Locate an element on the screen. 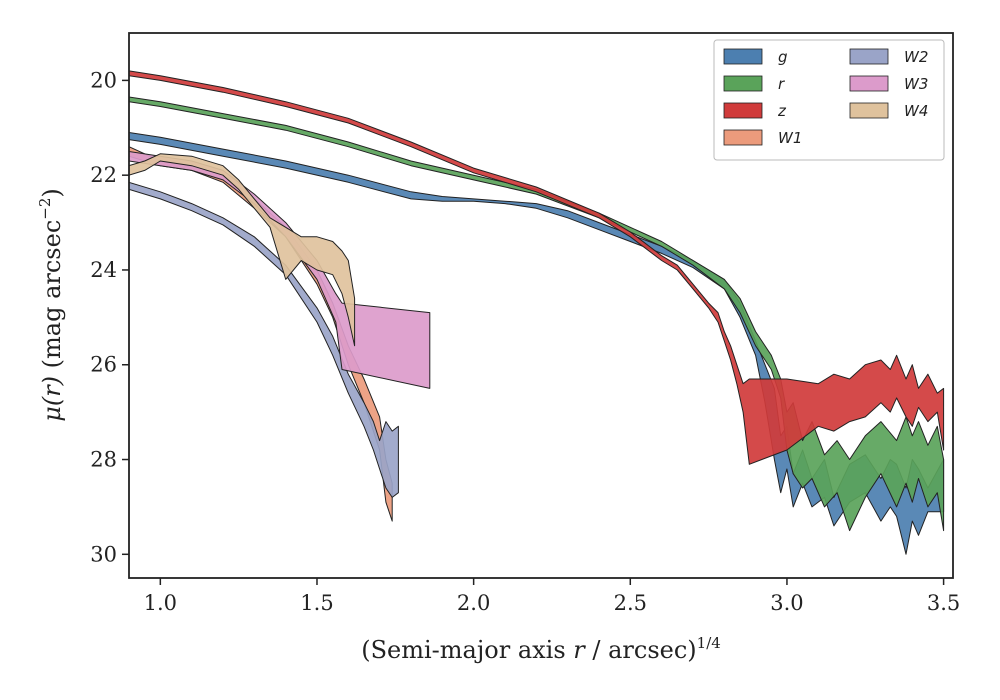 This screenshot has height=700, width=1000. legend-label-w4: W4 is located at coordinates (916, 111).